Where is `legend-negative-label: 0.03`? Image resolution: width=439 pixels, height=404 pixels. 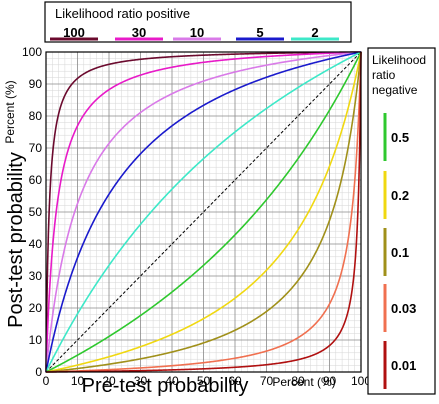 legend-negative-label: 0.03 is located at coordinates (403, 308).